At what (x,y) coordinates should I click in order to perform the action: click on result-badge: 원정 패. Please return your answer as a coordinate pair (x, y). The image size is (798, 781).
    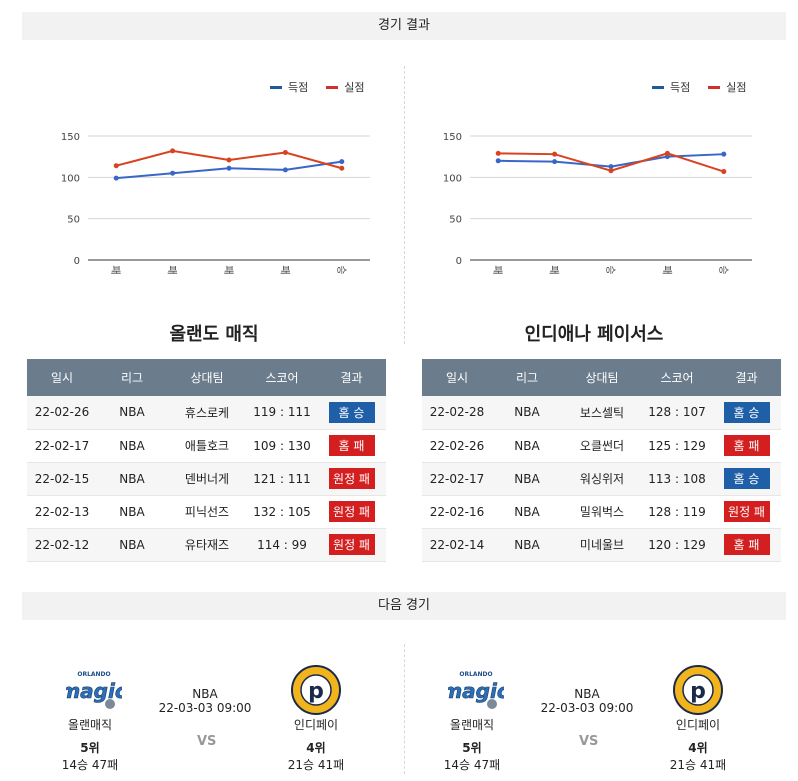
    Looking at the image, I should click on (351, 478).